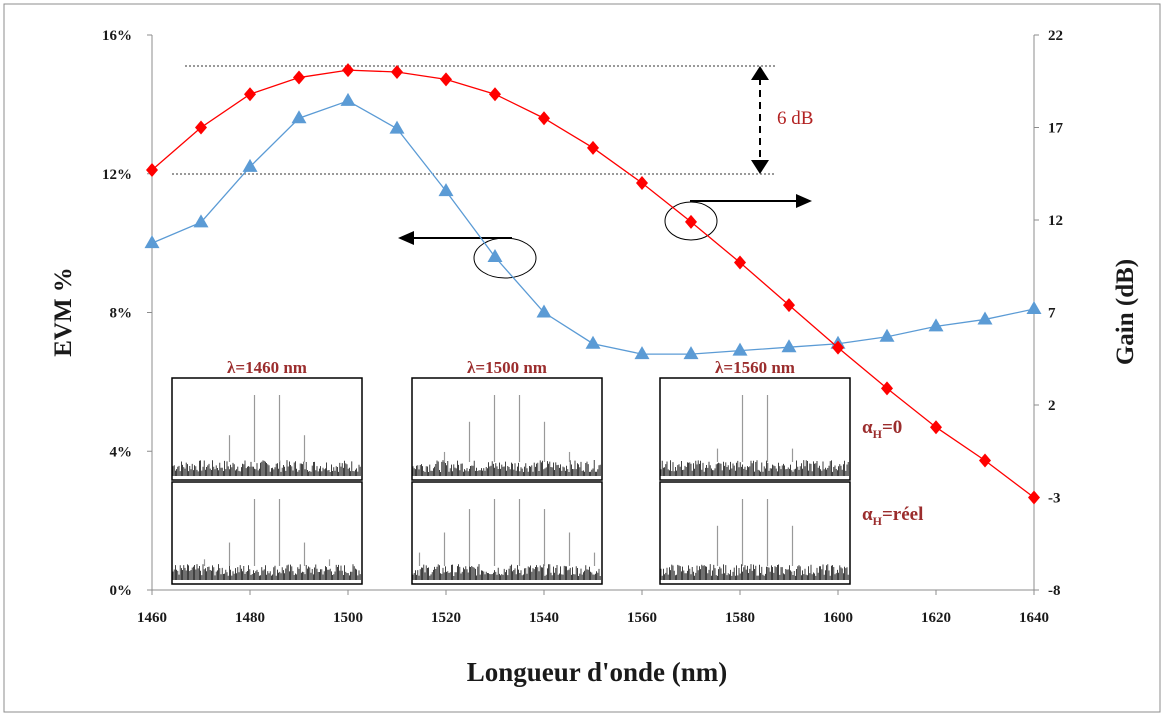 The width and height of the screenshot is (1164, 717). Describe the element at coordinates (760, 167) in the screenshot. I see `range-arrow-down-head` at that location.